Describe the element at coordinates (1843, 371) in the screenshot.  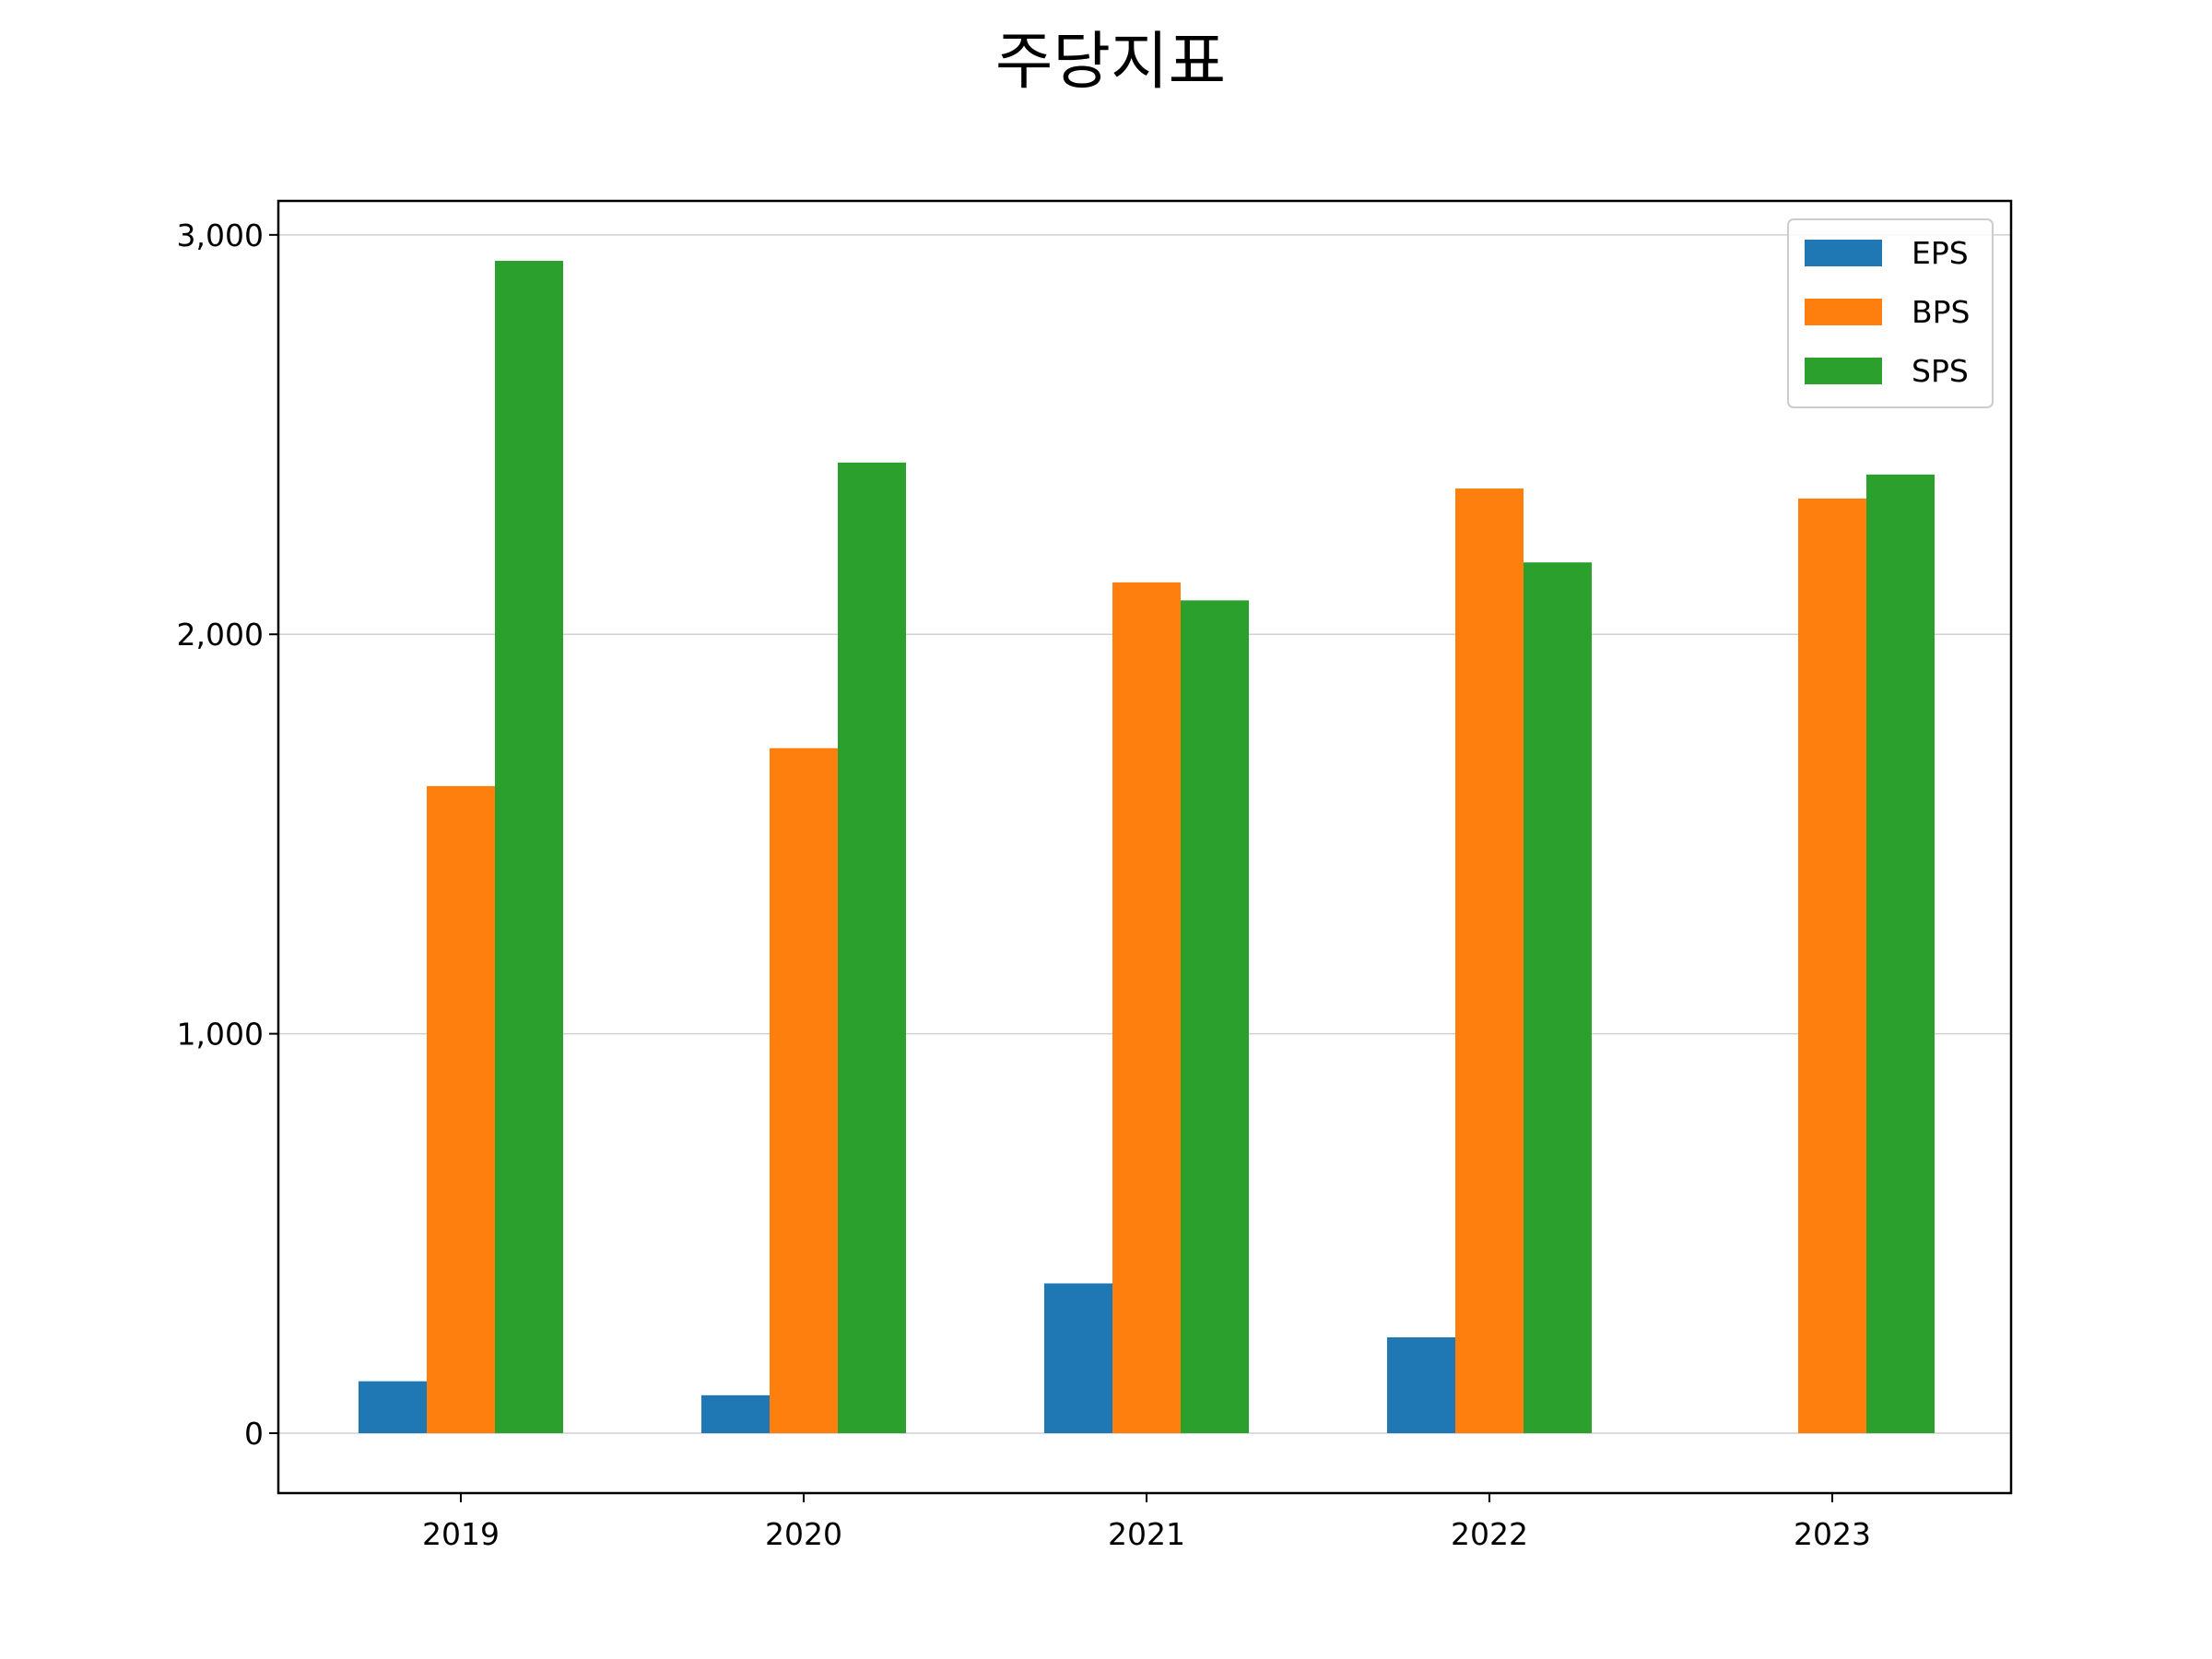
I see `legend-swatch-sps` at that location.